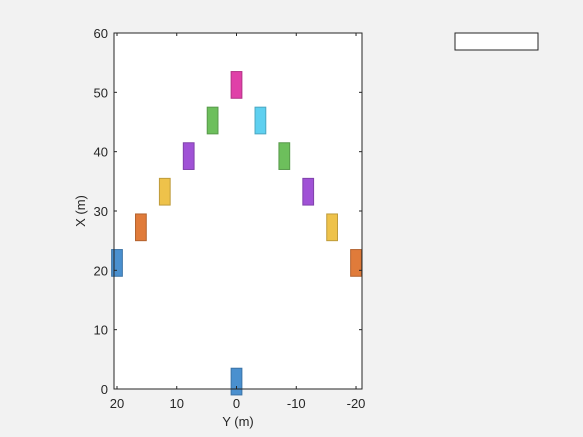 The height and width of the screenshot is (437, 583). What do you see at coordinates (238, 421) in the screenshot?
I see `x-axis-label: Y (m)` at bounding box center [238, 421].